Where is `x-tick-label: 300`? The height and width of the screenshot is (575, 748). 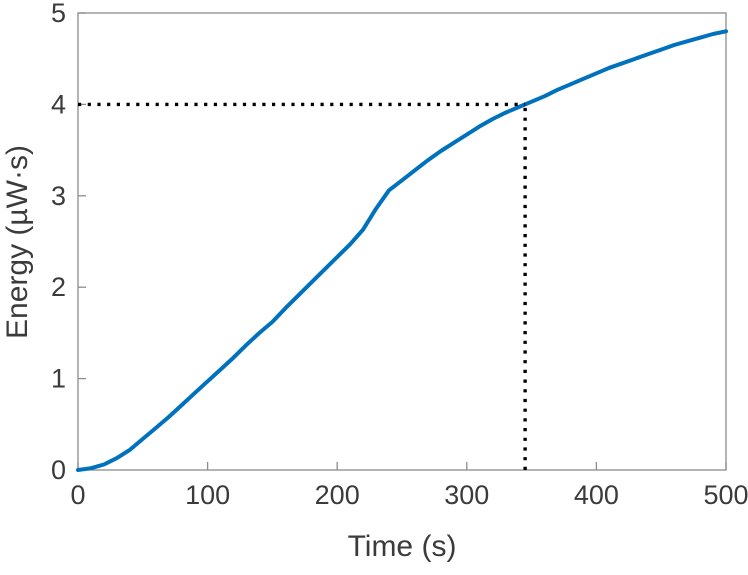 x-tick-label: 300 is located at coordinates (466, 495).